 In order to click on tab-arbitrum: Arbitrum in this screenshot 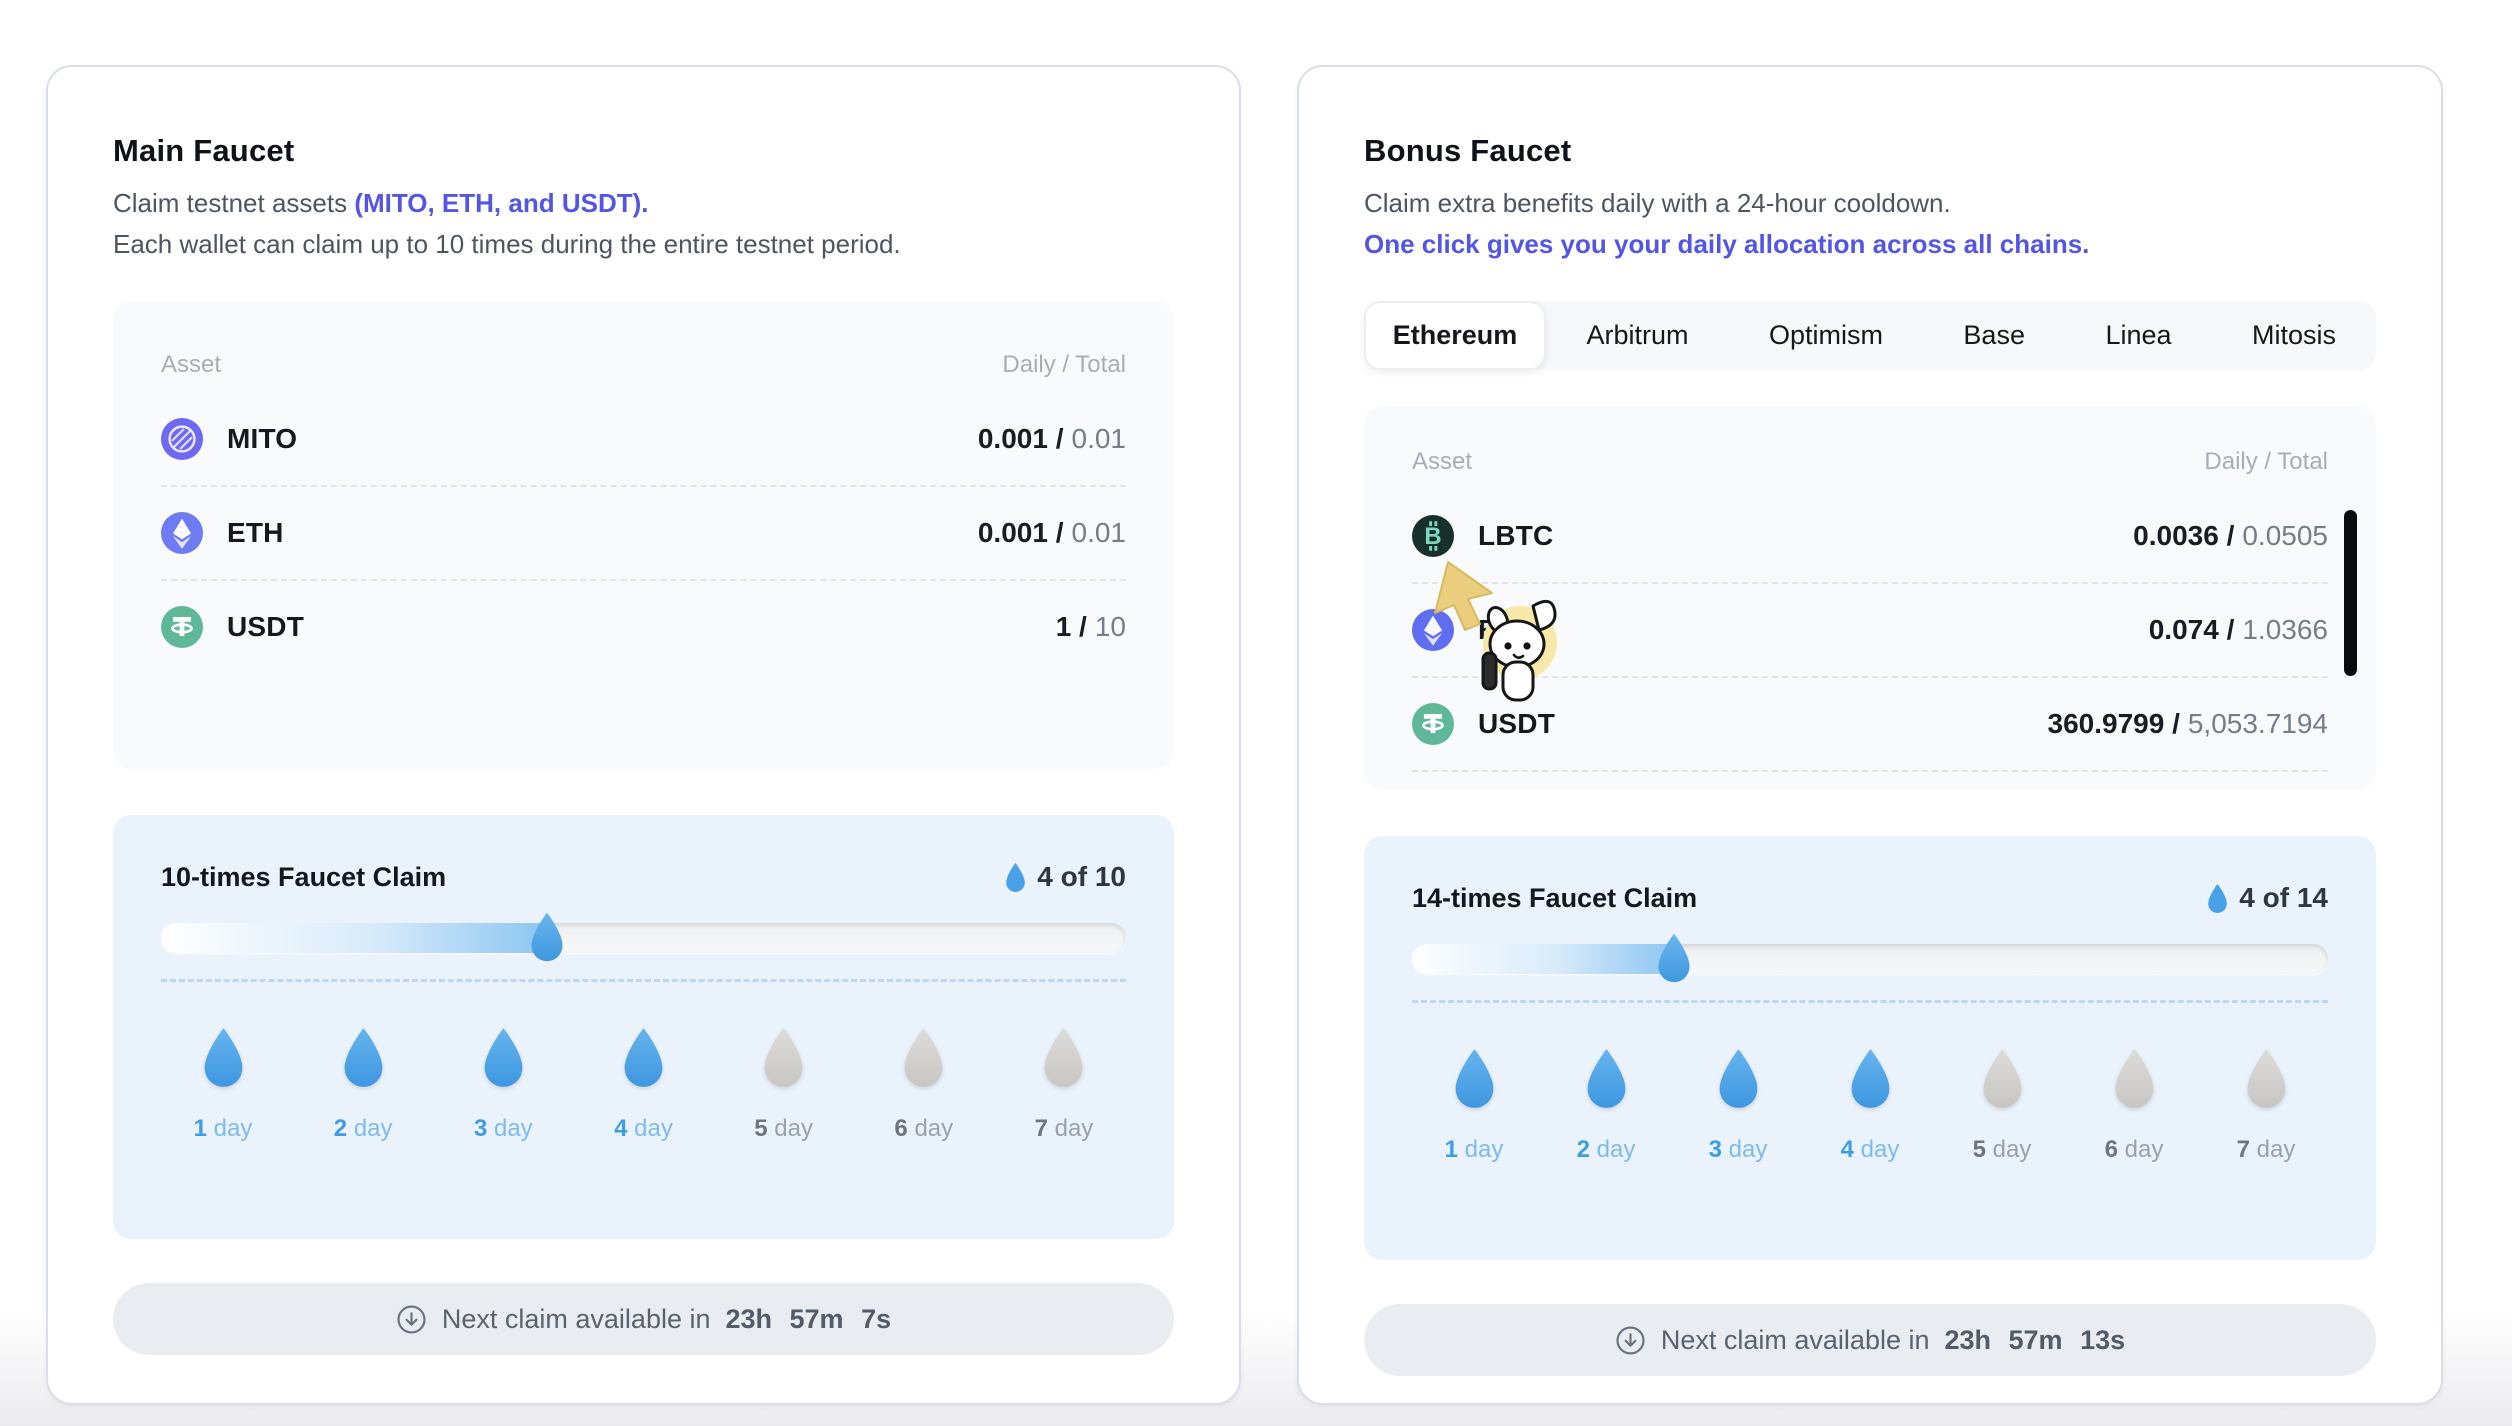, I will do `click(1637, 335)`.